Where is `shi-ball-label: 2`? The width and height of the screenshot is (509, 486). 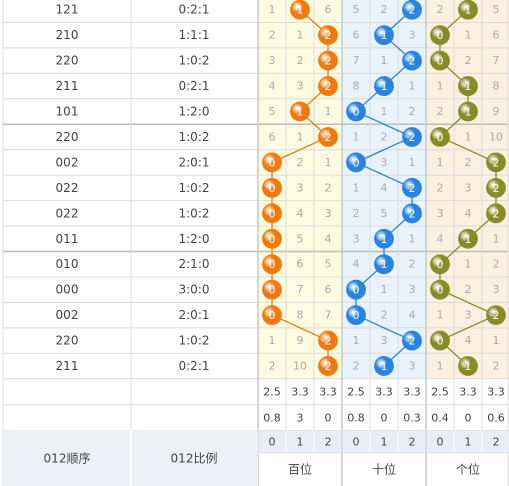 shi-ball-label: 2 is located at coordinates (412, 213).